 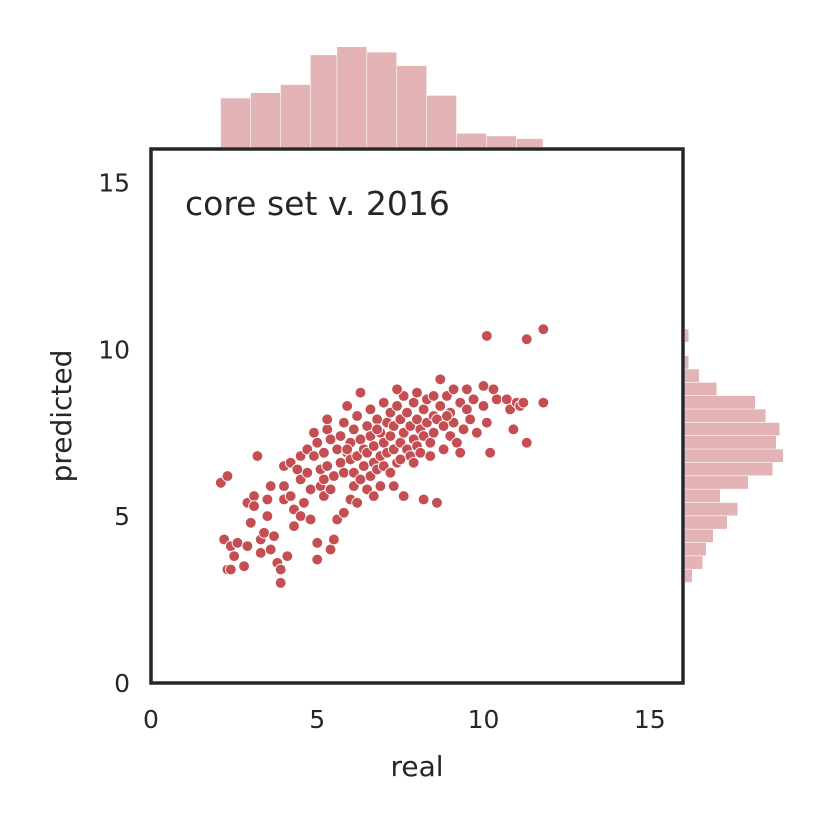 I want to click on y-tick-label: 10, so click(x=114, y=349).